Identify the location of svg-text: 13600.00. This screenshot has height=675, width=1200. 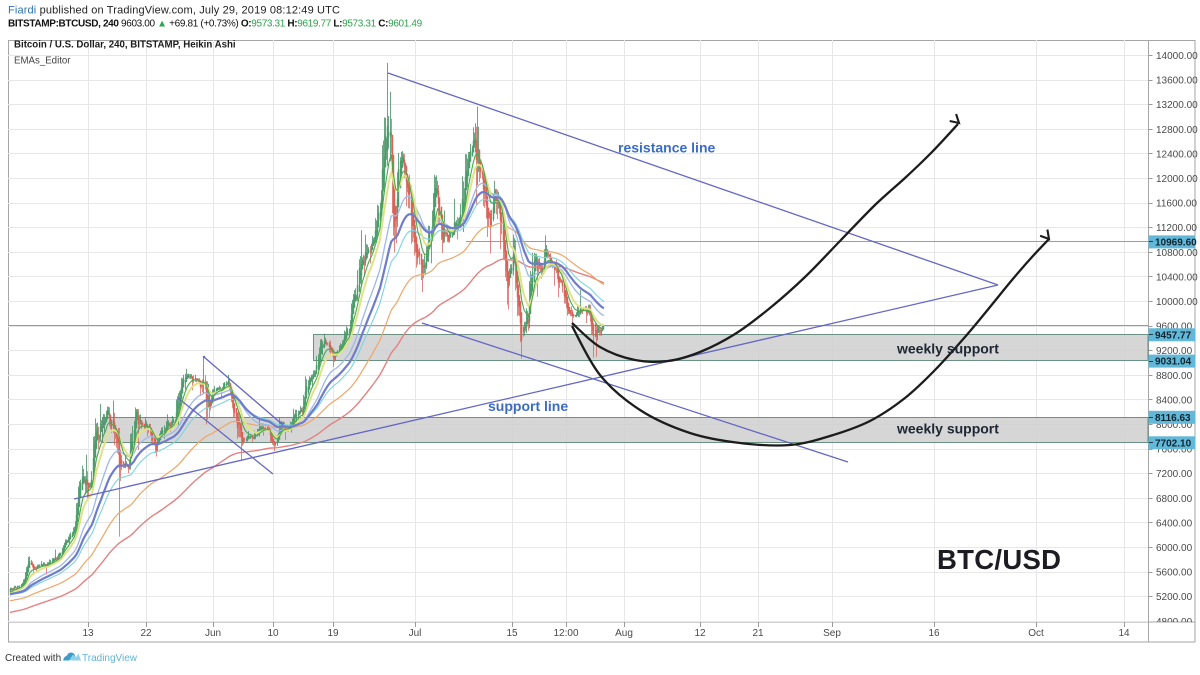
(1177, 81).